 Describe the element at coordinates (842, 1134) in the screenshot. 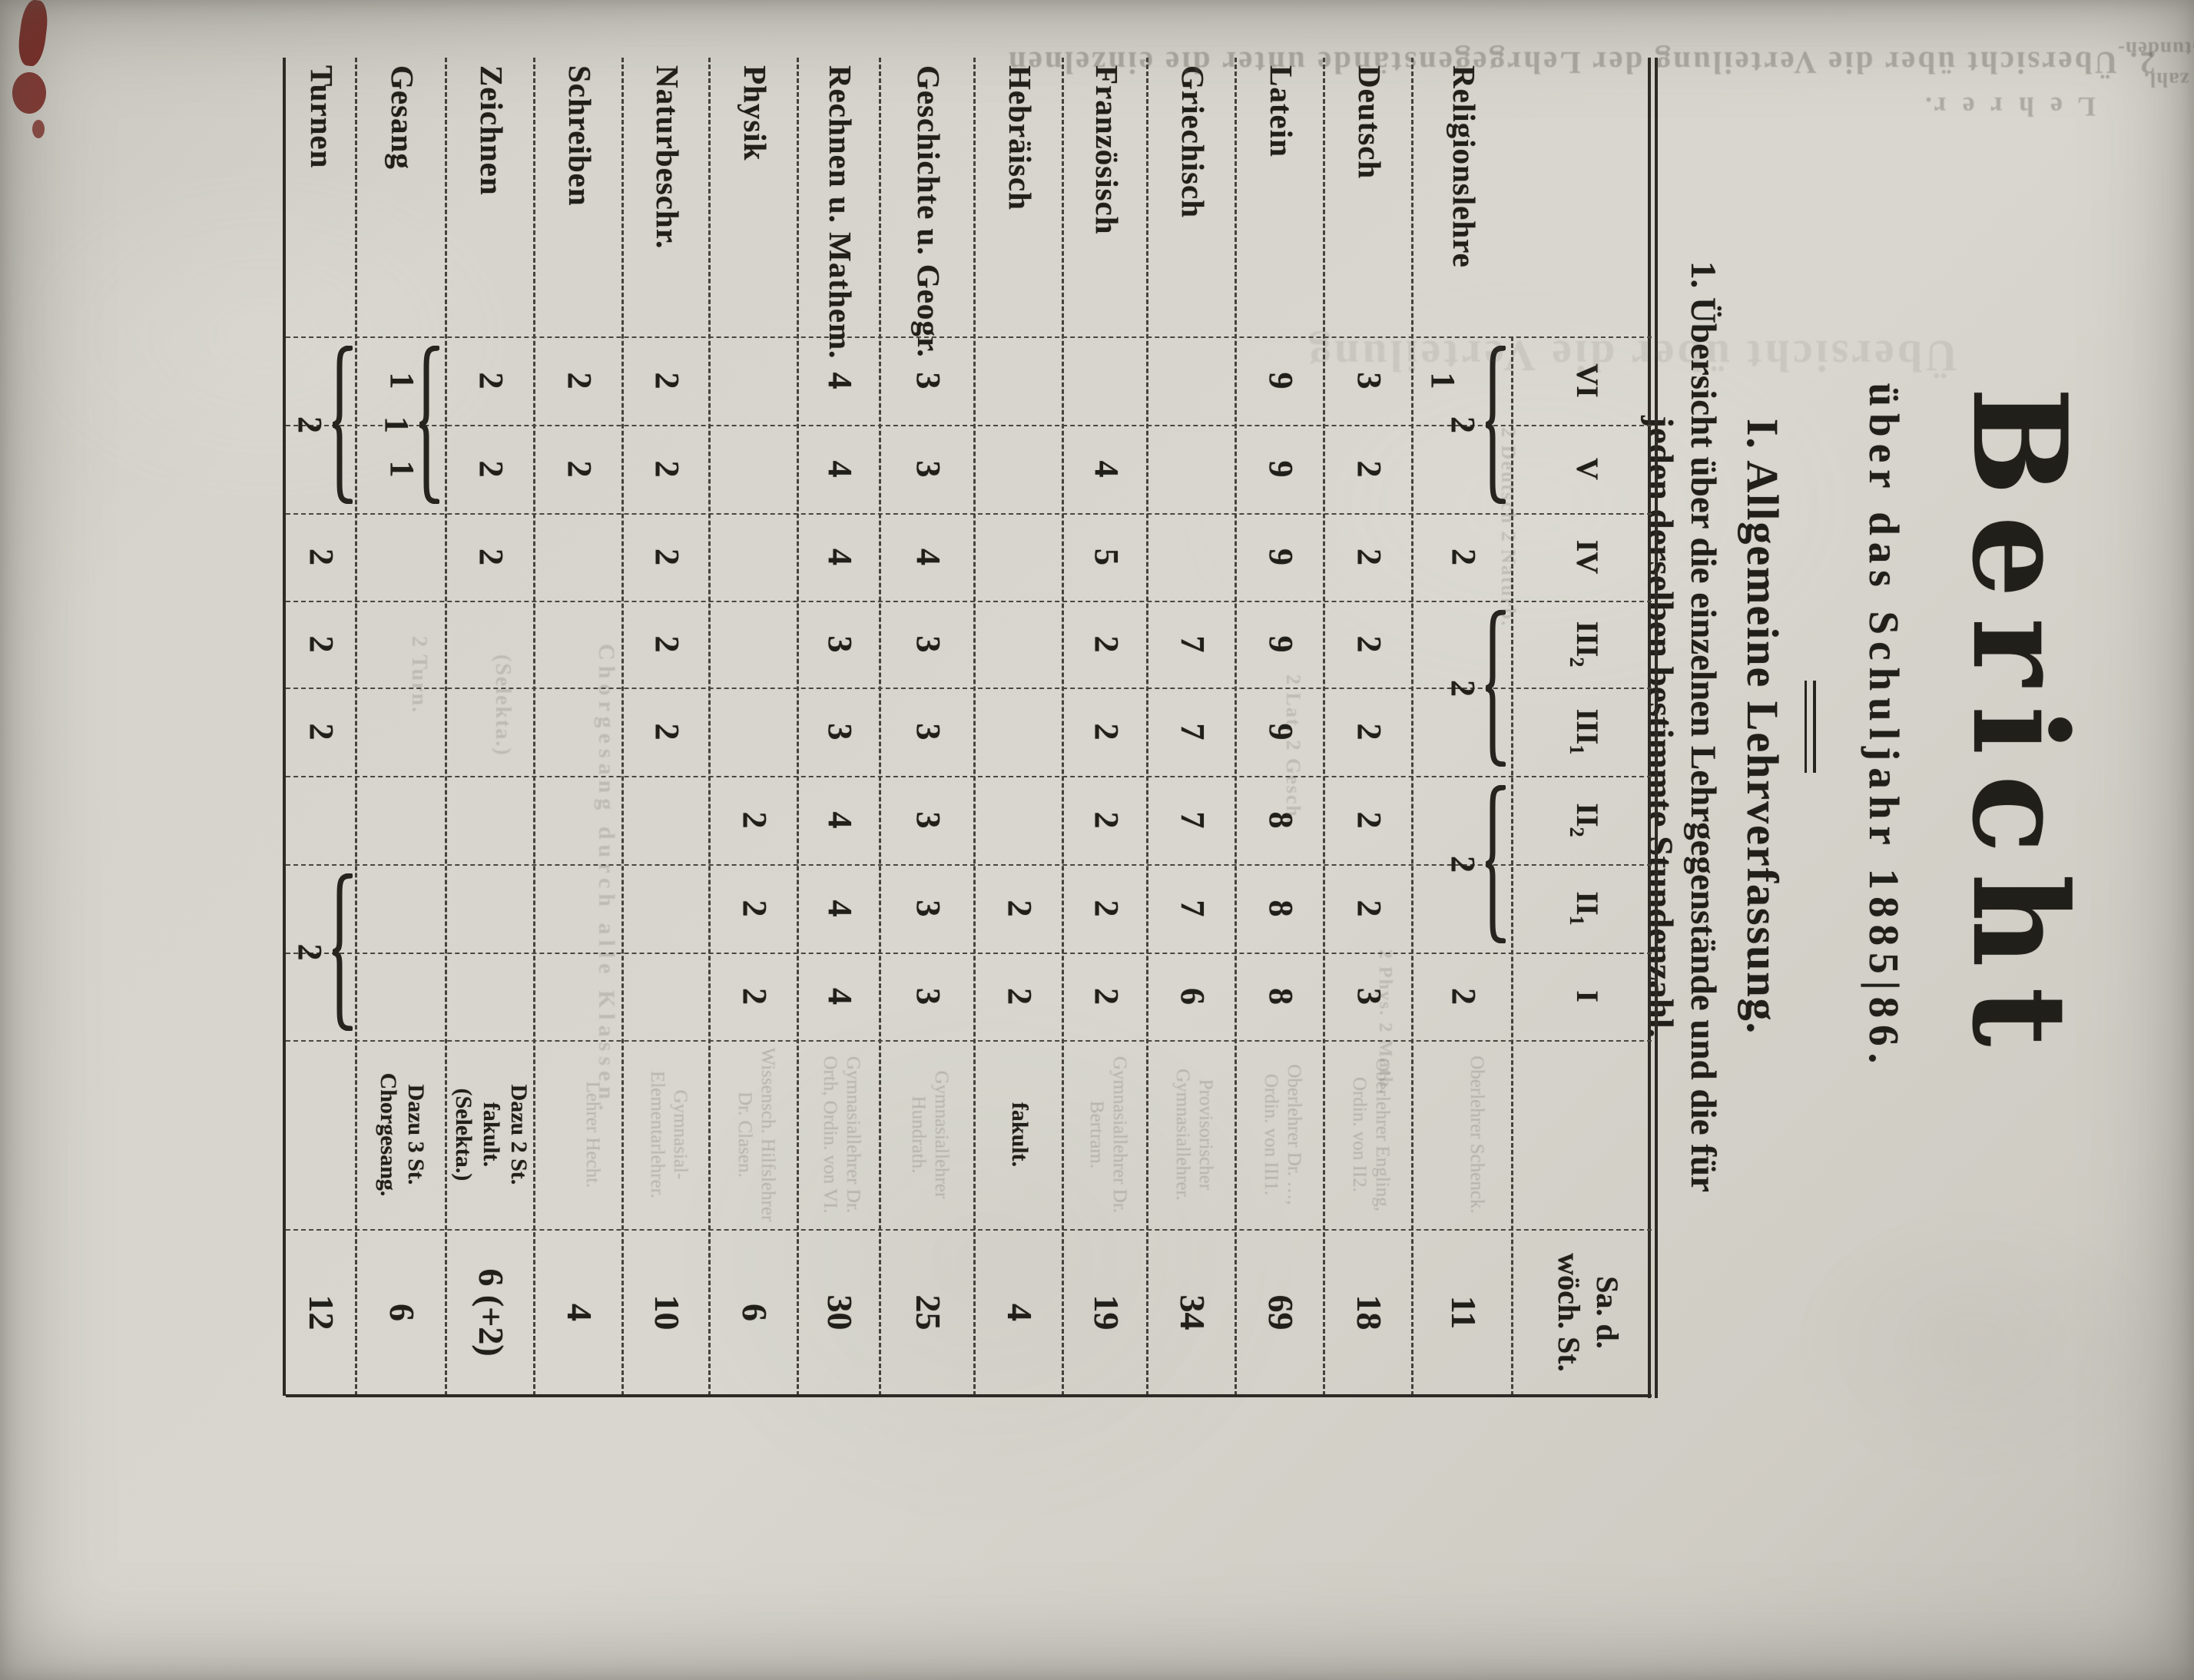

I see `remark-ghost-text: Gymnasiallehrer Dr. Orth, Ordin. von VI.` at that location.